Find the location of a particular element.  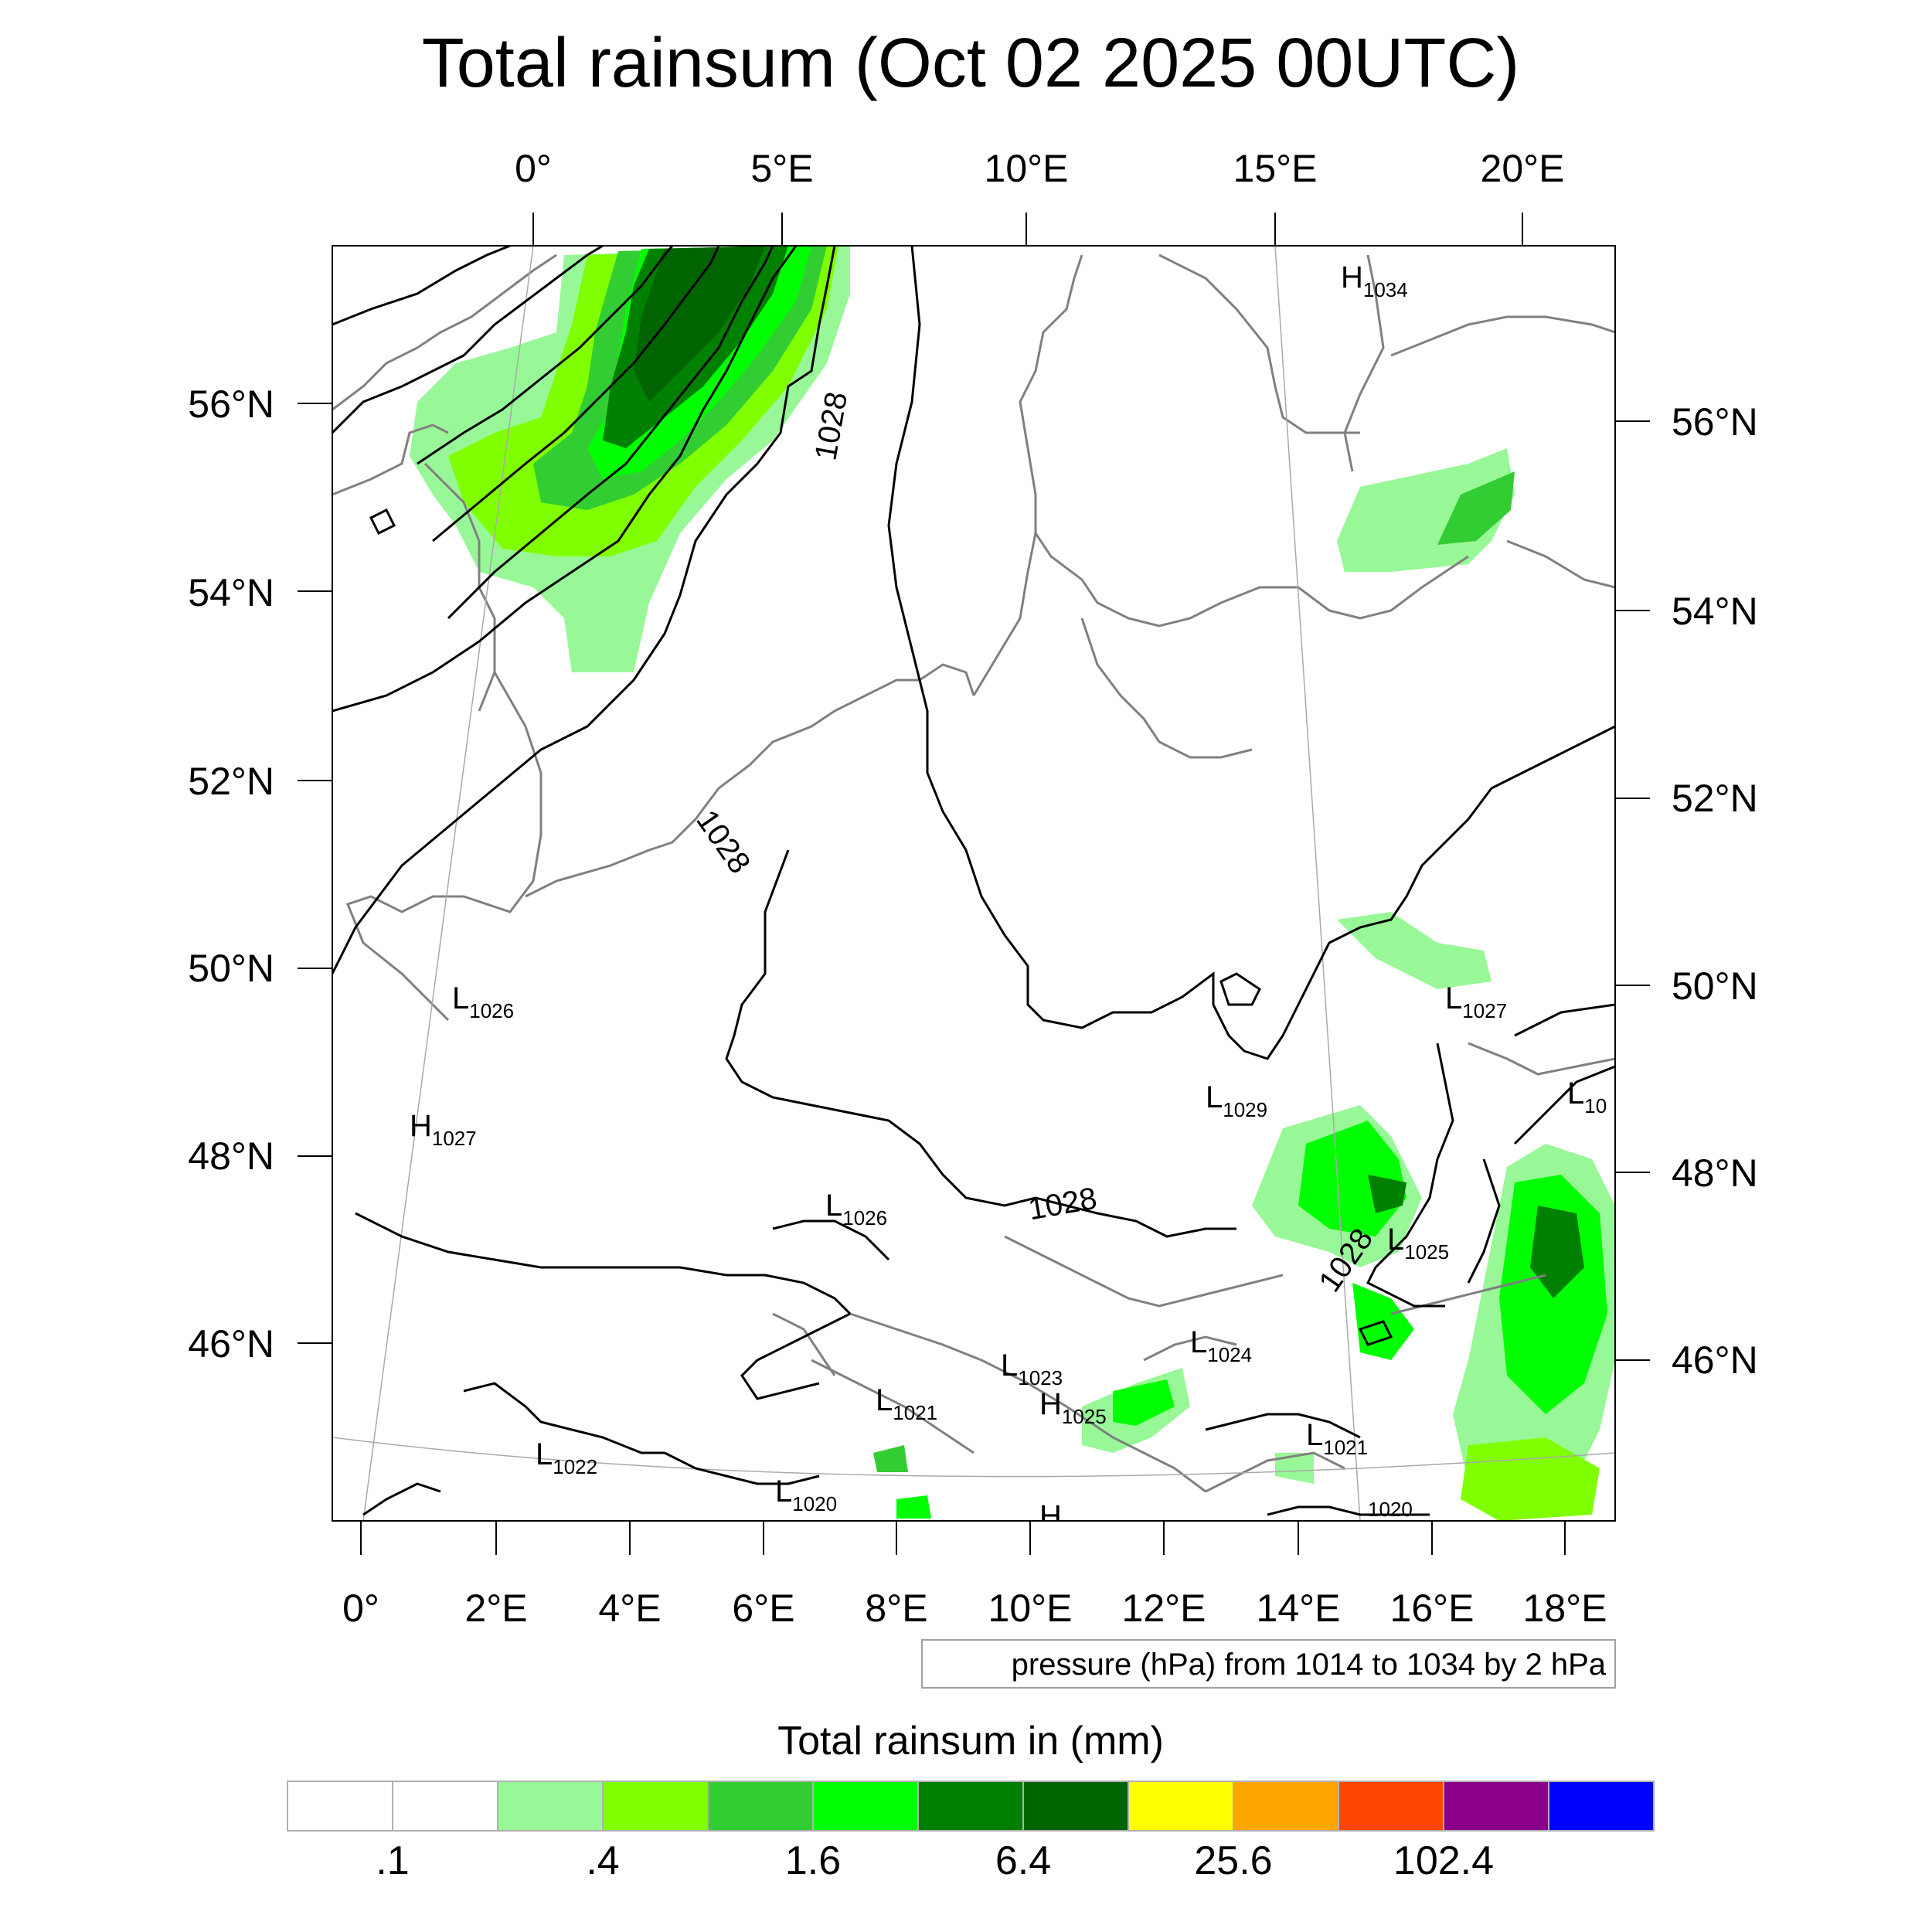

pressure-center: H1025 is located at coordinates (1073, 1407).